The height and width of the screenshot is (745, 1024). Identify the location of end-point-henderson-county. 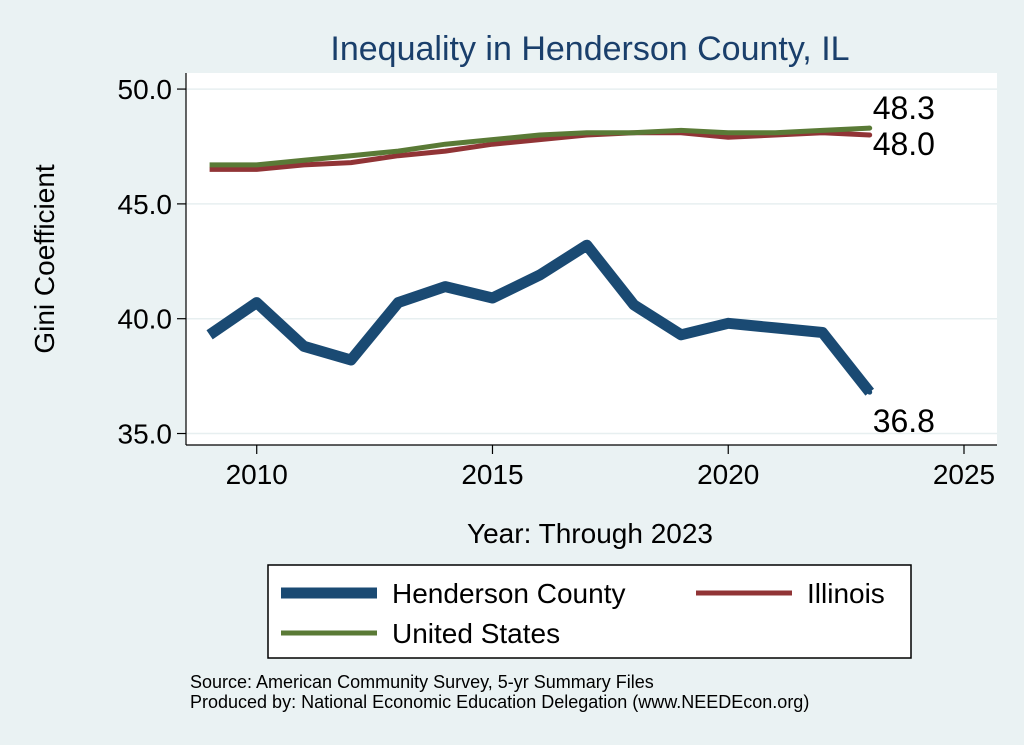
(870, 392).